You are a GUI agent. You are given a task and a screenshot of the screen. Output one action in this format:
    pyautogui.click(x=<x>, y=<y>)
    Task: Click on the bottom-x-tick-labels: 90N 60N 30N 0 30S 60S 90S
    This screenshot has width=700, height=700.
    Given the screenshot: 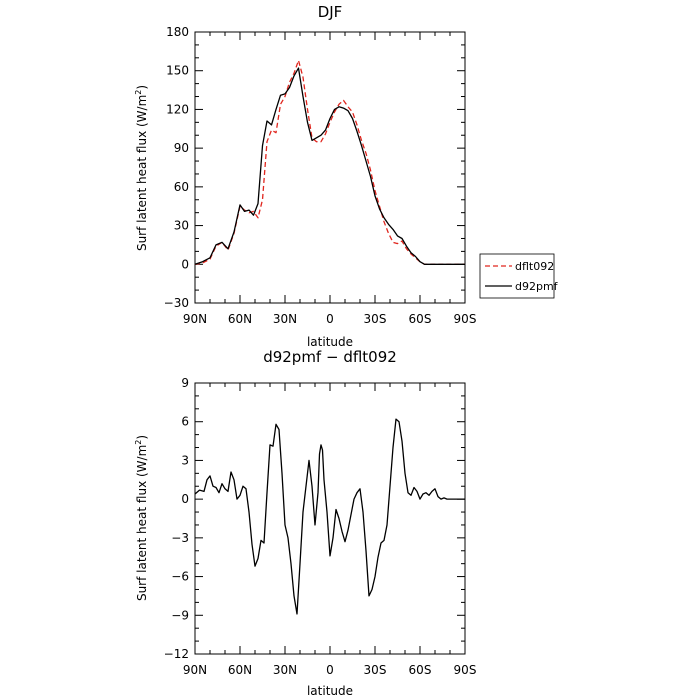 What is the action you would take?
    pyautogui.click(x=330, y=670)
    